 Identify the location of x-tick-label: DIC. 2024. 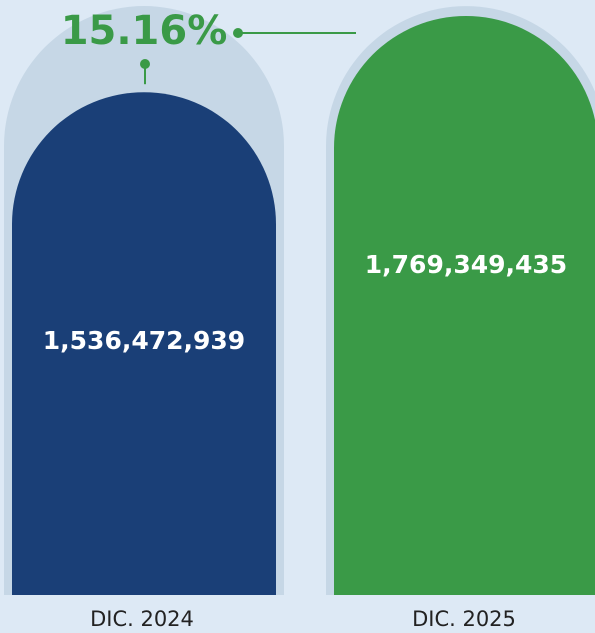
(142, 619).